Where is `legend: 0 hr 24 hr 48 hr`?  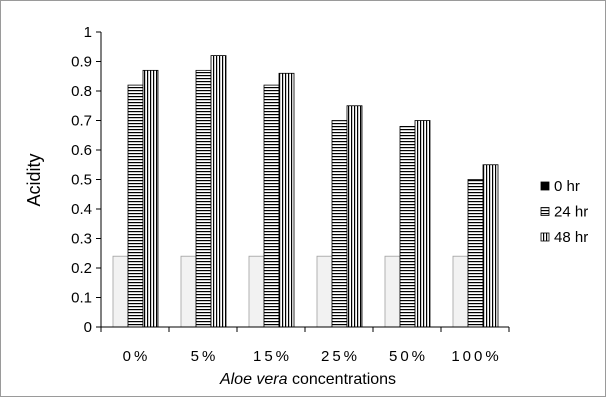 legend: 0 hr 24 hr 48 hr is located at coordinates (564, 212).